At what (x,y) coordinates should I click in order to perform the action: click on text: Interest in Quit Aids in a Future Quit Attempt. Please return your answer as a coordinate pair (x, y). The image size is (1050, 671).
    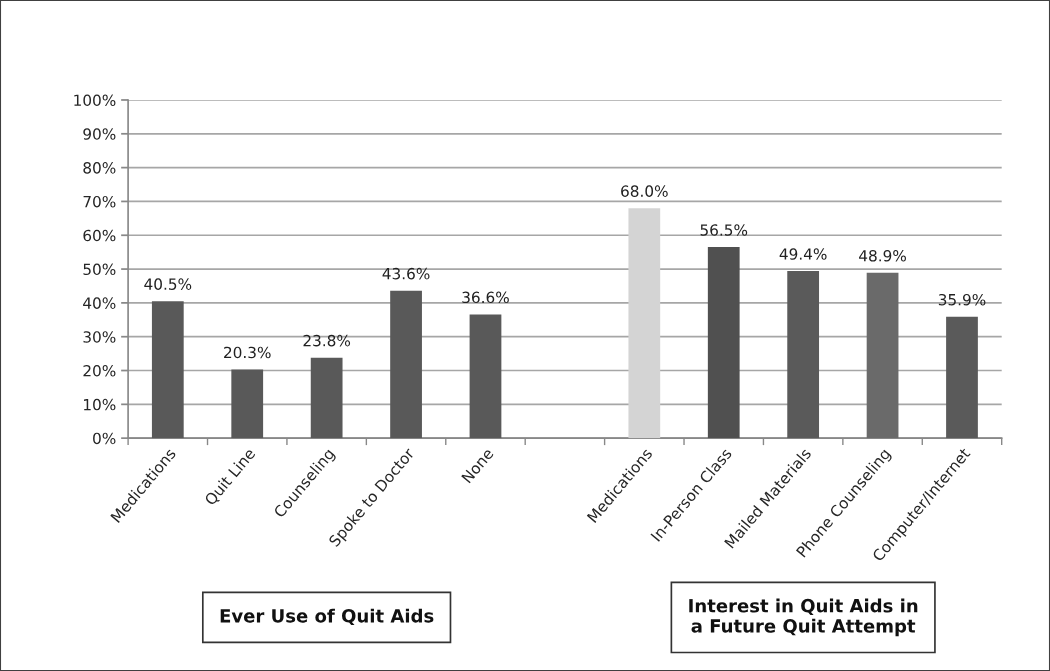
    Looking at the image, I should click on (803, 617).